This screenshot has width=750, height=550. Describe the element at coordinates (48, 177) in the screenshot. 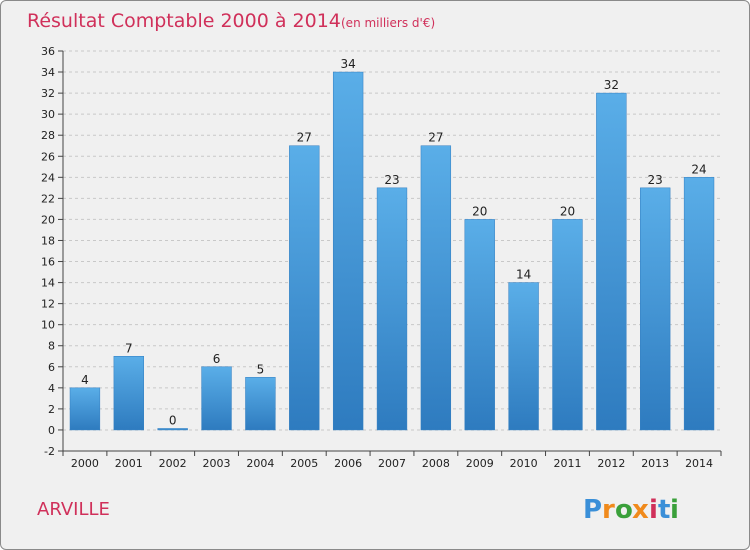

I see `y-tick-label: 24` at that location.